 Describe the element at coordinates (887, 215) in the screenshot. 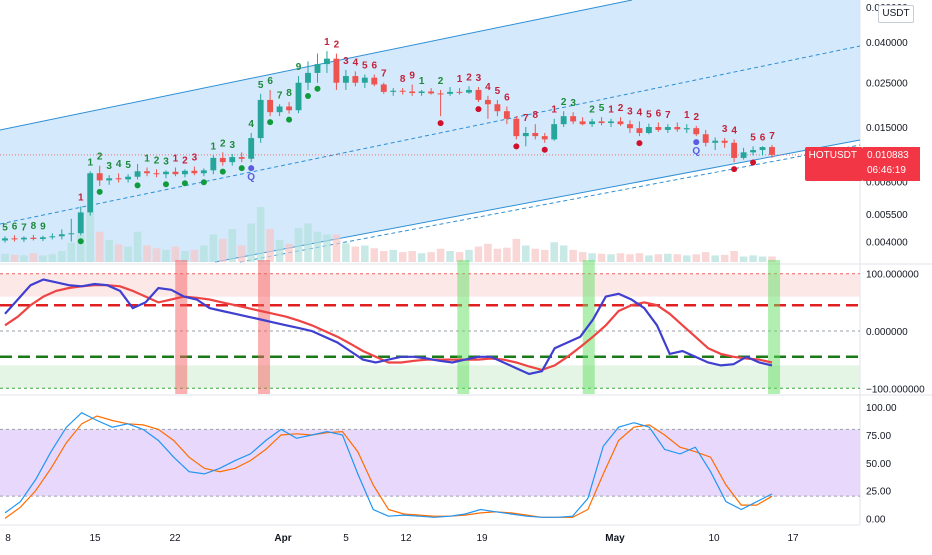

I see `price-tick-label: 0.005500` at that location.